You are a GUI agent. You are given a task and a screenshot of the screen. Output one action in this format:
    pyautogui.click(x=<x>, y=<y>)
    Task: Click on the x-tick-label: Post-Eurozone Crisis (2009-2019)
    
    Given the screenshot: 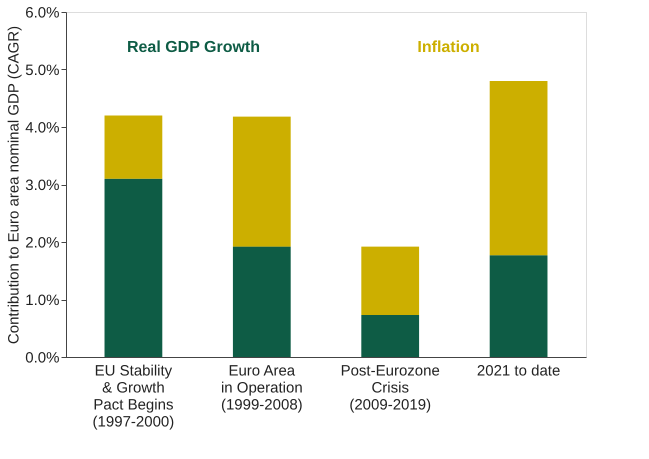 What is the action you would take?
    pyautogui.click(x=390, y=388)
    